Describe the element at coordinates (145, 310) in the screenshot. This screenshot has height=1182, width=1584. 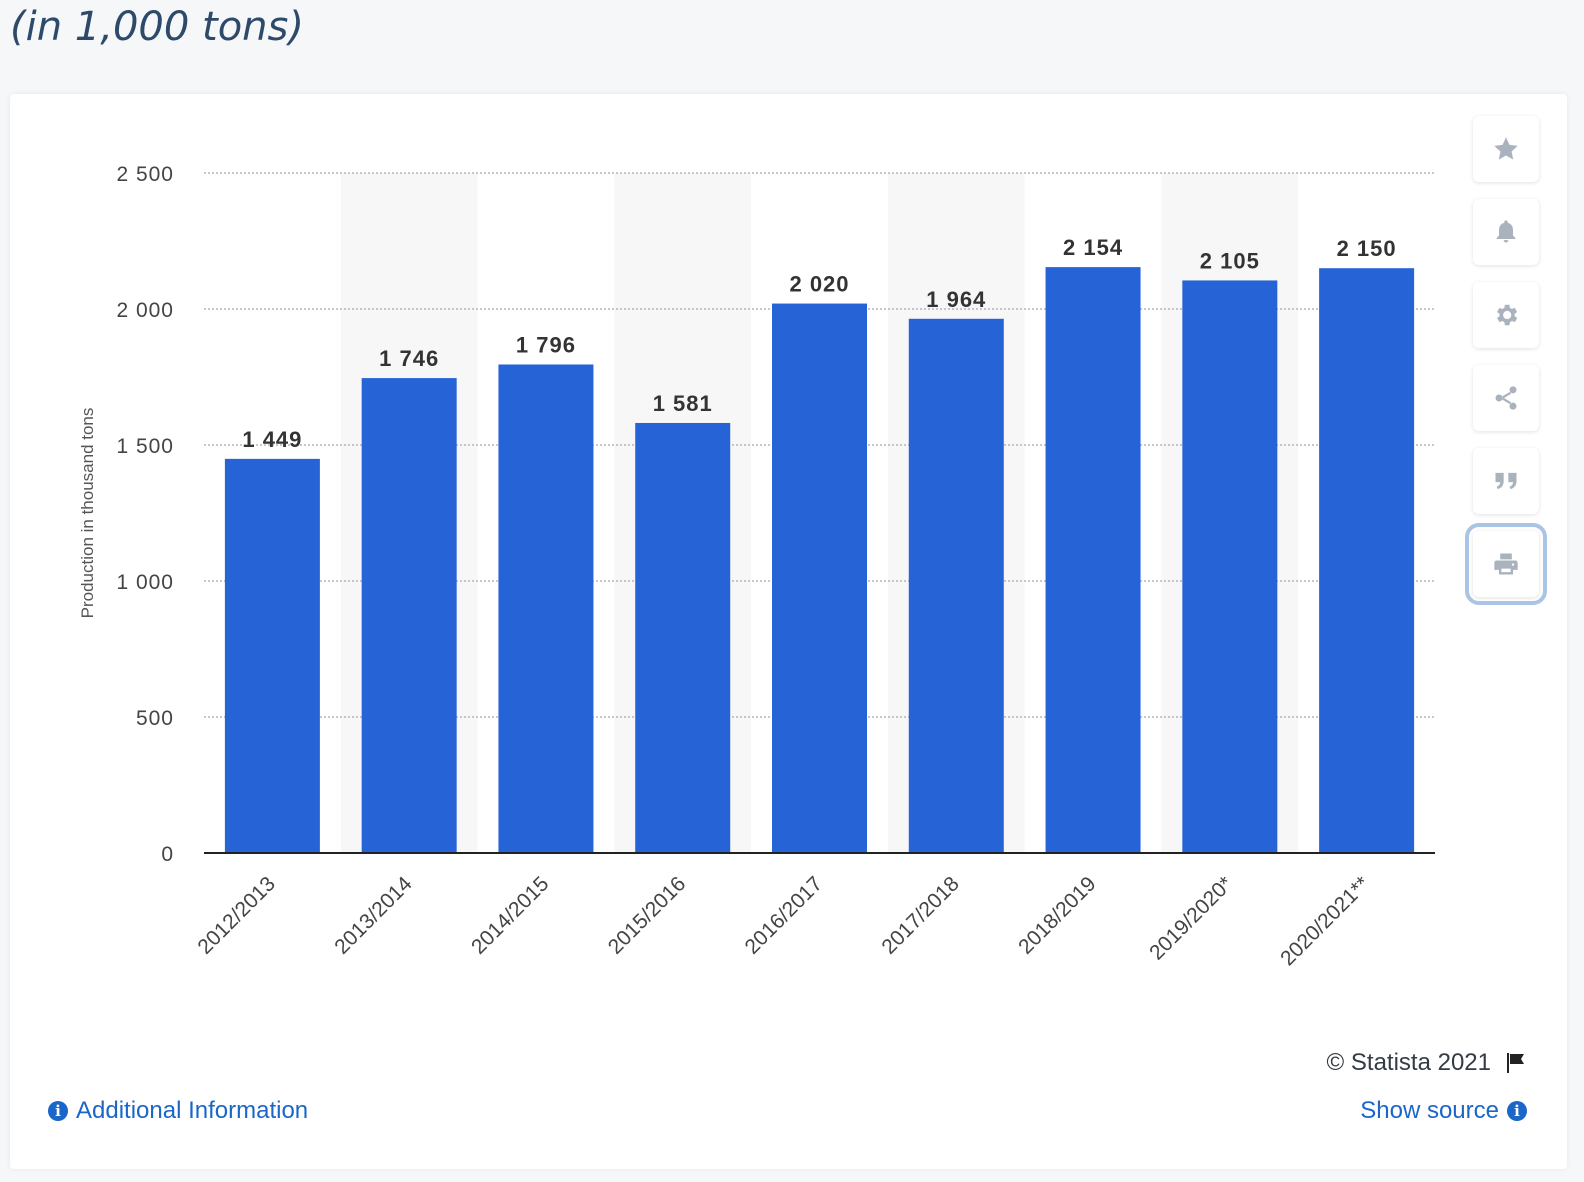
I see `y-tick-label: 2 000` at that location.